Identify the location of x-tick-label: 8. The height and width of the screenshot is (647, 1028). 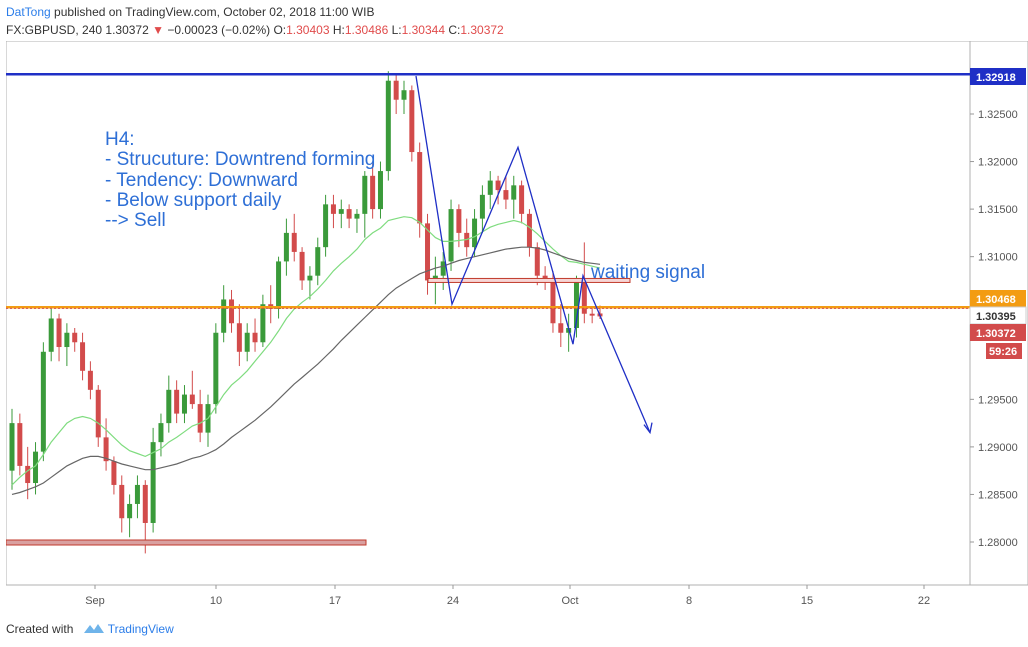
(689, 601).